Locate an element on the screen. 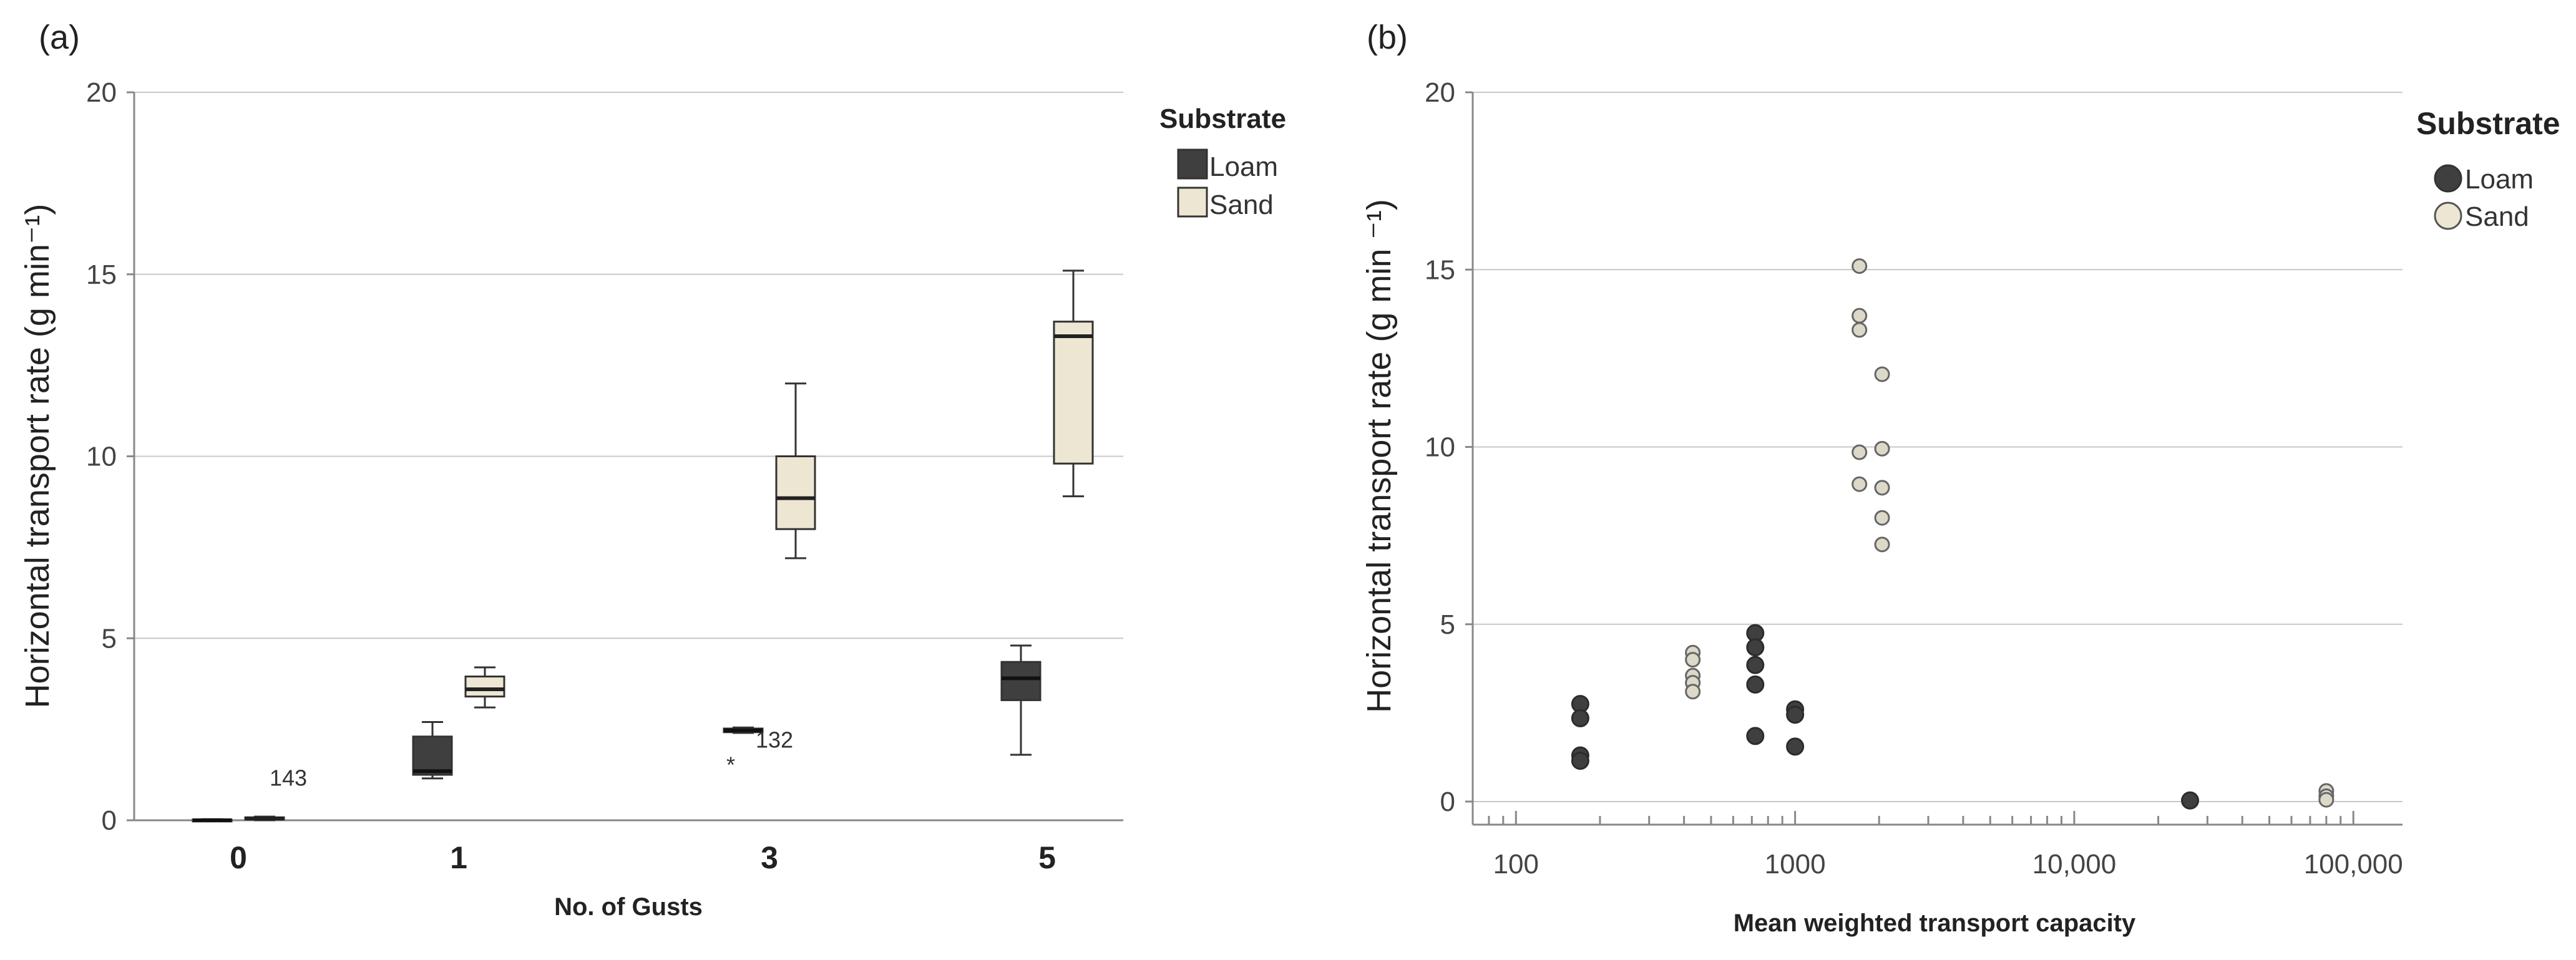 The width and height of the screenshot is (2576, 960). panel-b-legend-loam: Loam is located at coordinates (2499, 179).